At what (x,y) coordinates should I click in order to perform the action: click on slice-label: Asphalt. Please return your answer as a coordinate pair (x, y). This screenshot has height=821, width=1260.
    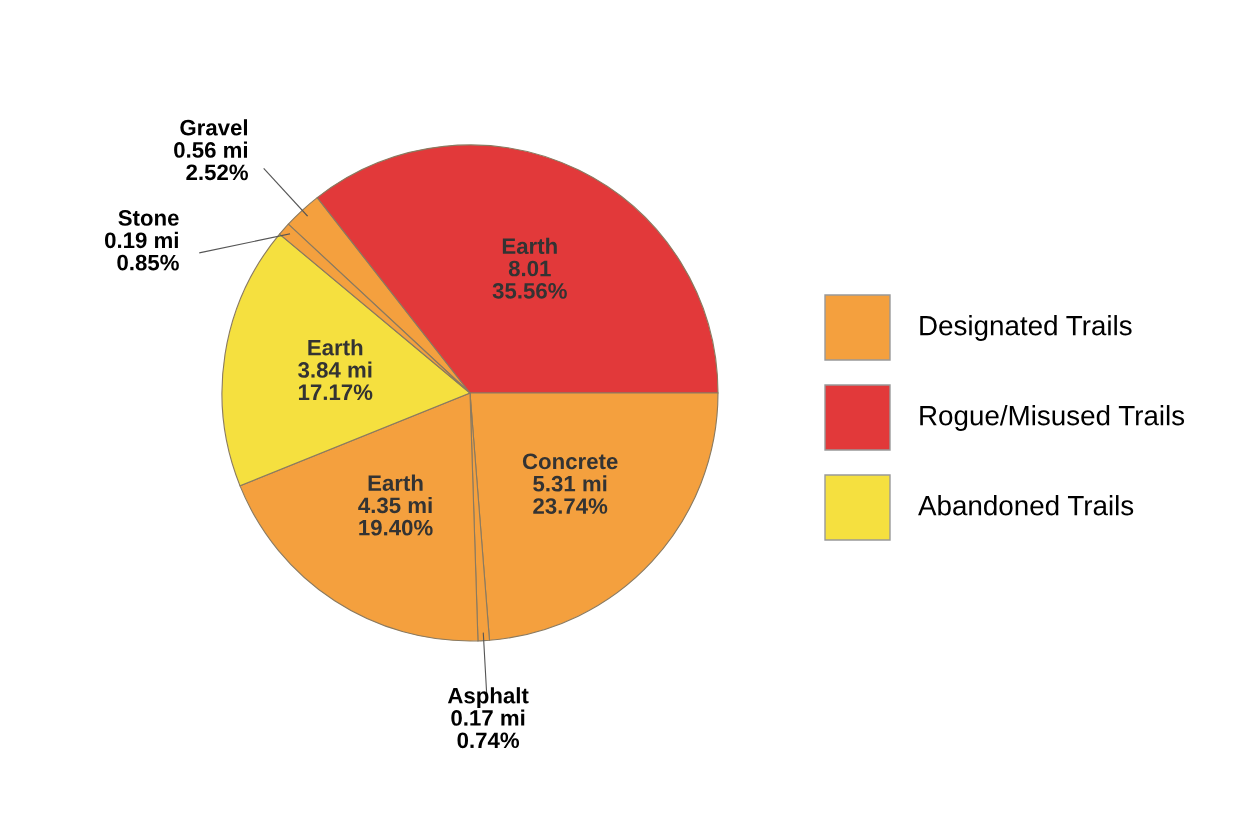
    Looking at the image, I should click on (488, 697).